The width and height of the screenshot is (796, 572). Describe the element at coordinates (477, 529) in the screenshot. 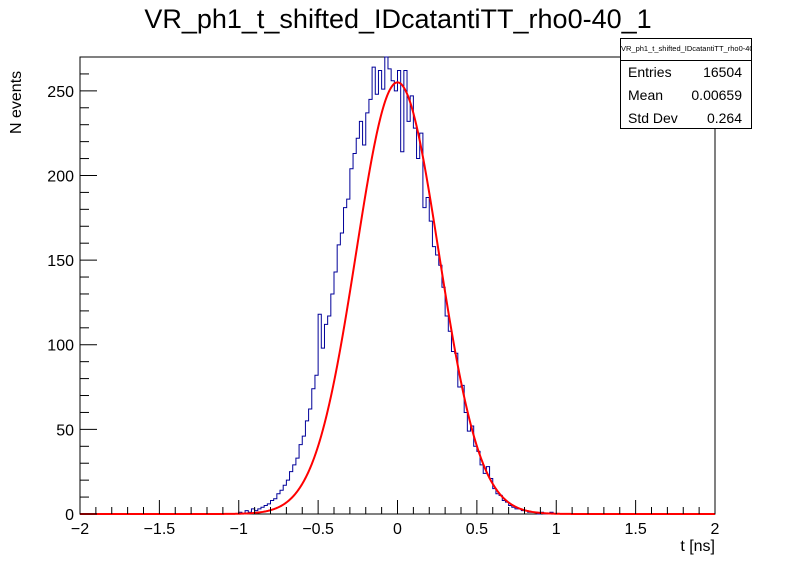

I see `x-tick-label: 0.5` at that location.